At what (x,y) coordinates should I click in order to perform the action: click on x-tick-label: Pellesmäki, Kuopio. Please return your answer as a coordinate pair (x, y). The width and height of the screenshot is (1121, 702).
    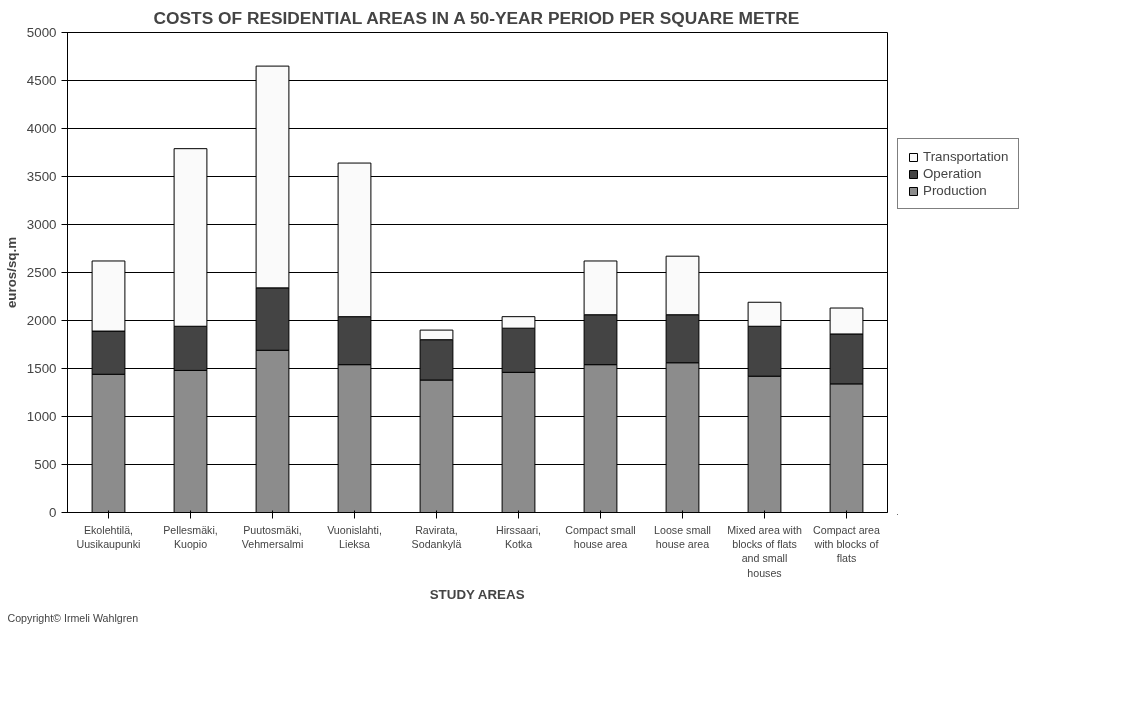
    Looking at the image, I should click on (190, 536).